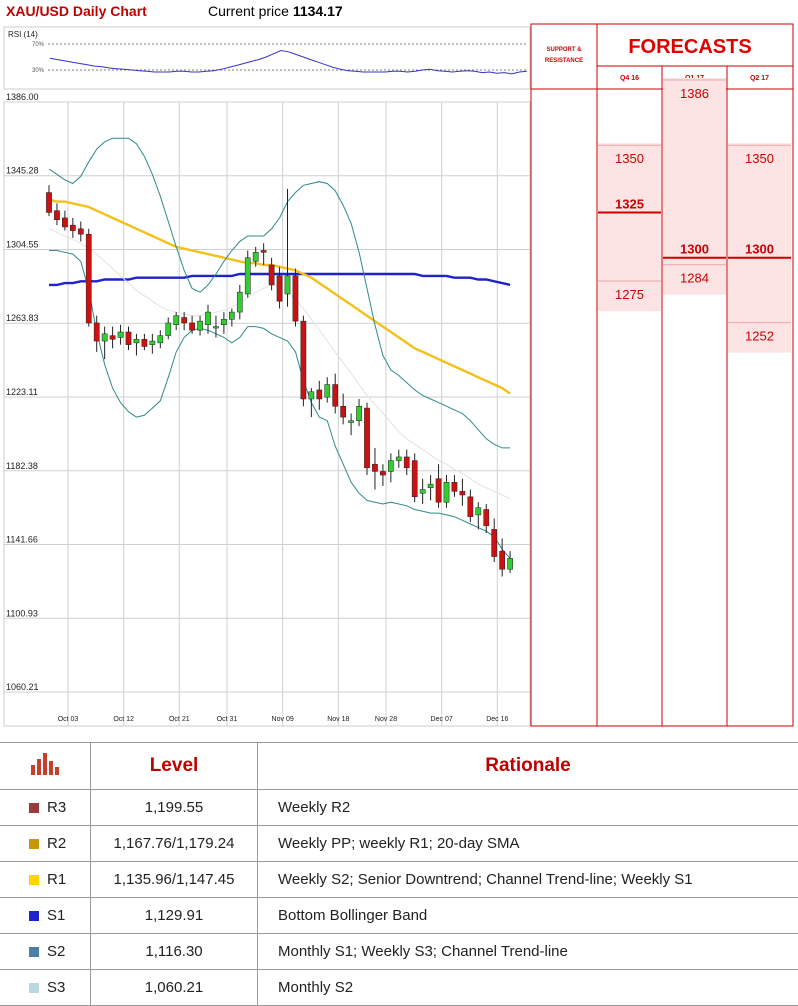 The image size is (798, 1006). I want to click on forecast-level-label: 1252, so click(759, 336).